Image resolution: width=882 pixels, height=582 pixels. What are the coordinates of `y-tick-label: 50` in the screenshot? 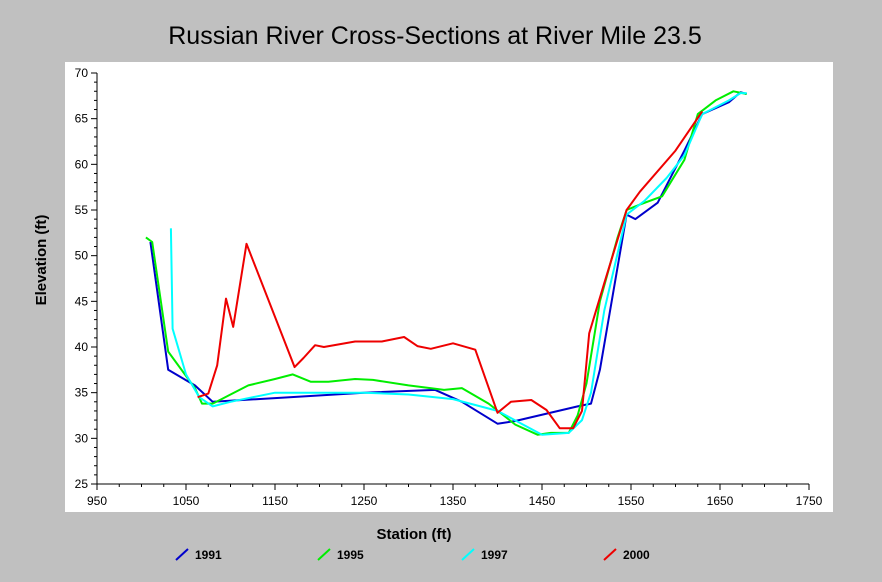 It's located at (82, 256).